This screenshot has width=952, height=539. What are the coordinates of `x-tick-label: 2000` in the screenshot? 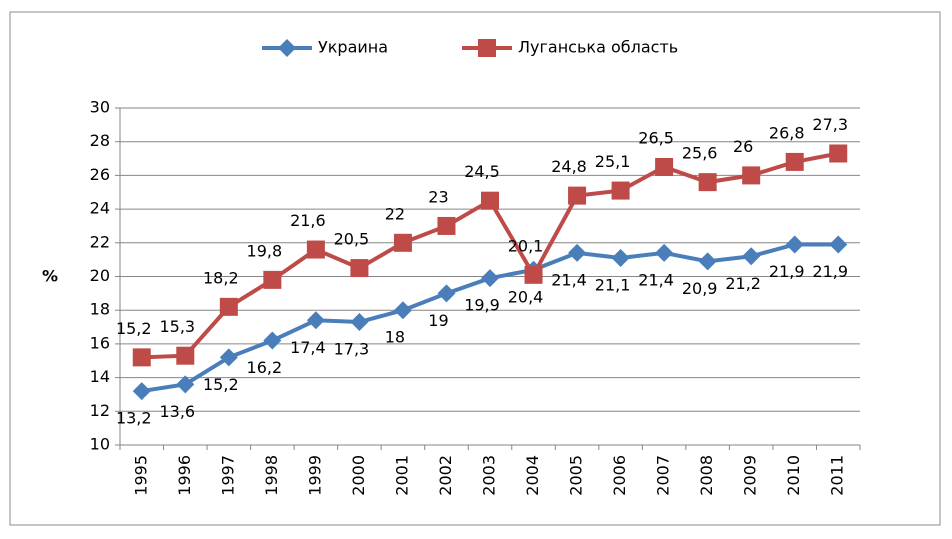 It's located at (358, 475).